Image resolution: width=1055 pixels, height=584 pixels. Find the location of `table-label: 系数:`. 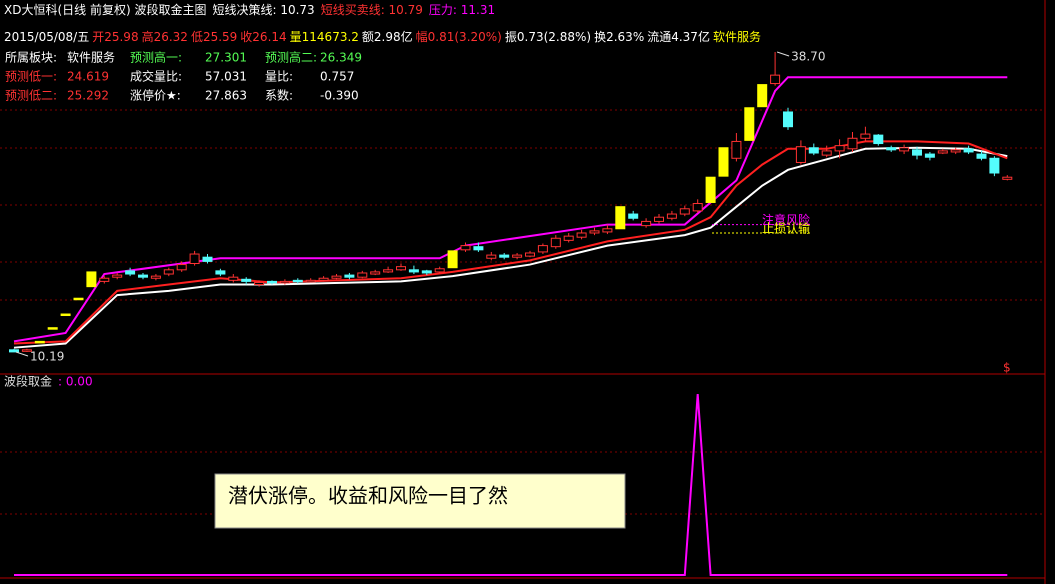

table-label: 系数: is located at coordinates (279, 95).